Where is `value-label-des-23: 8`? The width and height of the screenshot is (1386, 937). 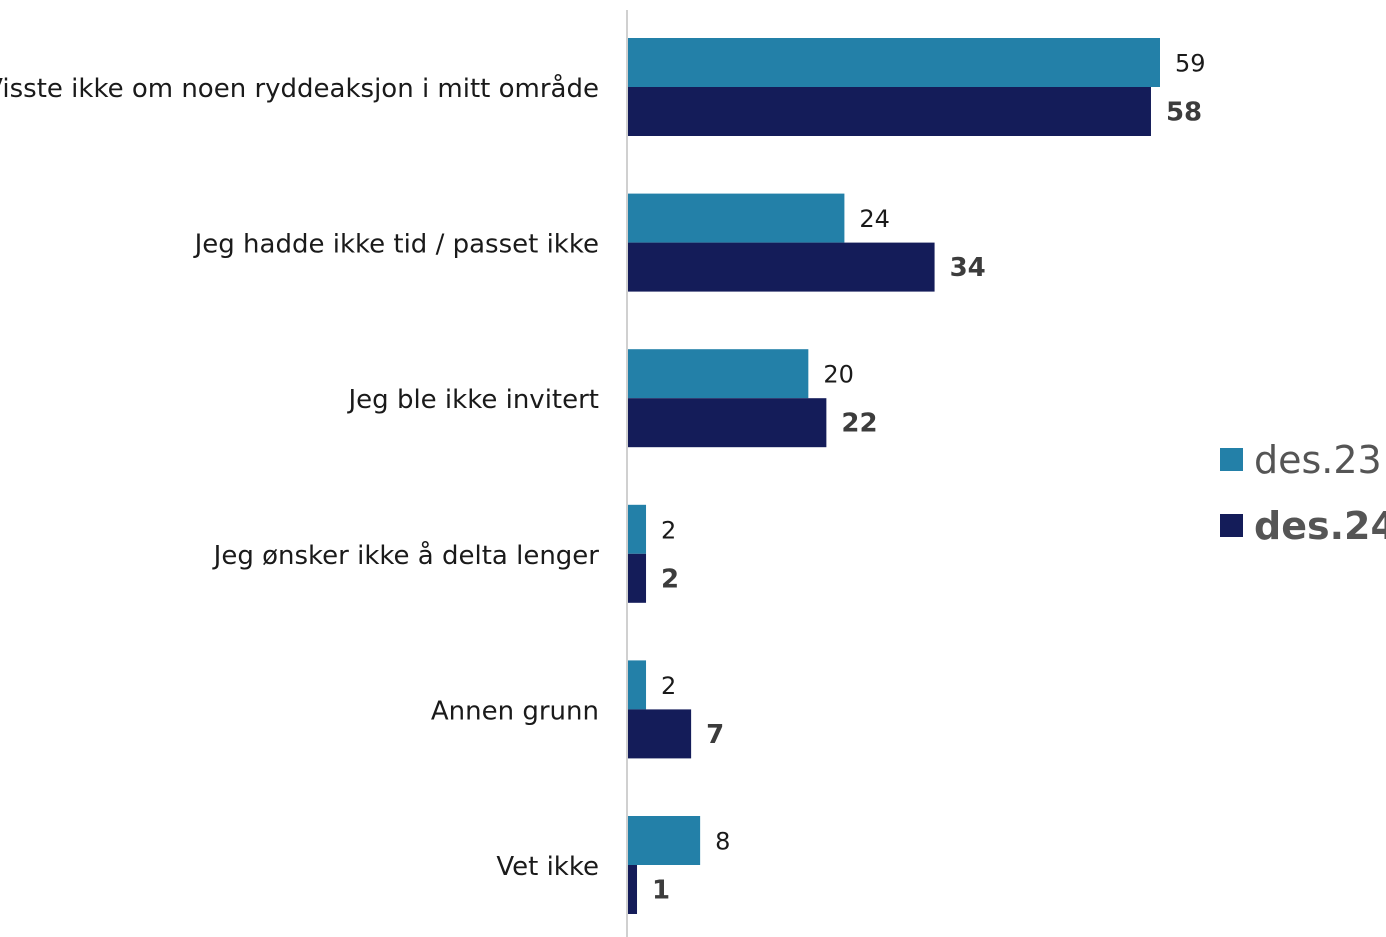
value-label-des-23: 8 is located at coordinates (722, 842).